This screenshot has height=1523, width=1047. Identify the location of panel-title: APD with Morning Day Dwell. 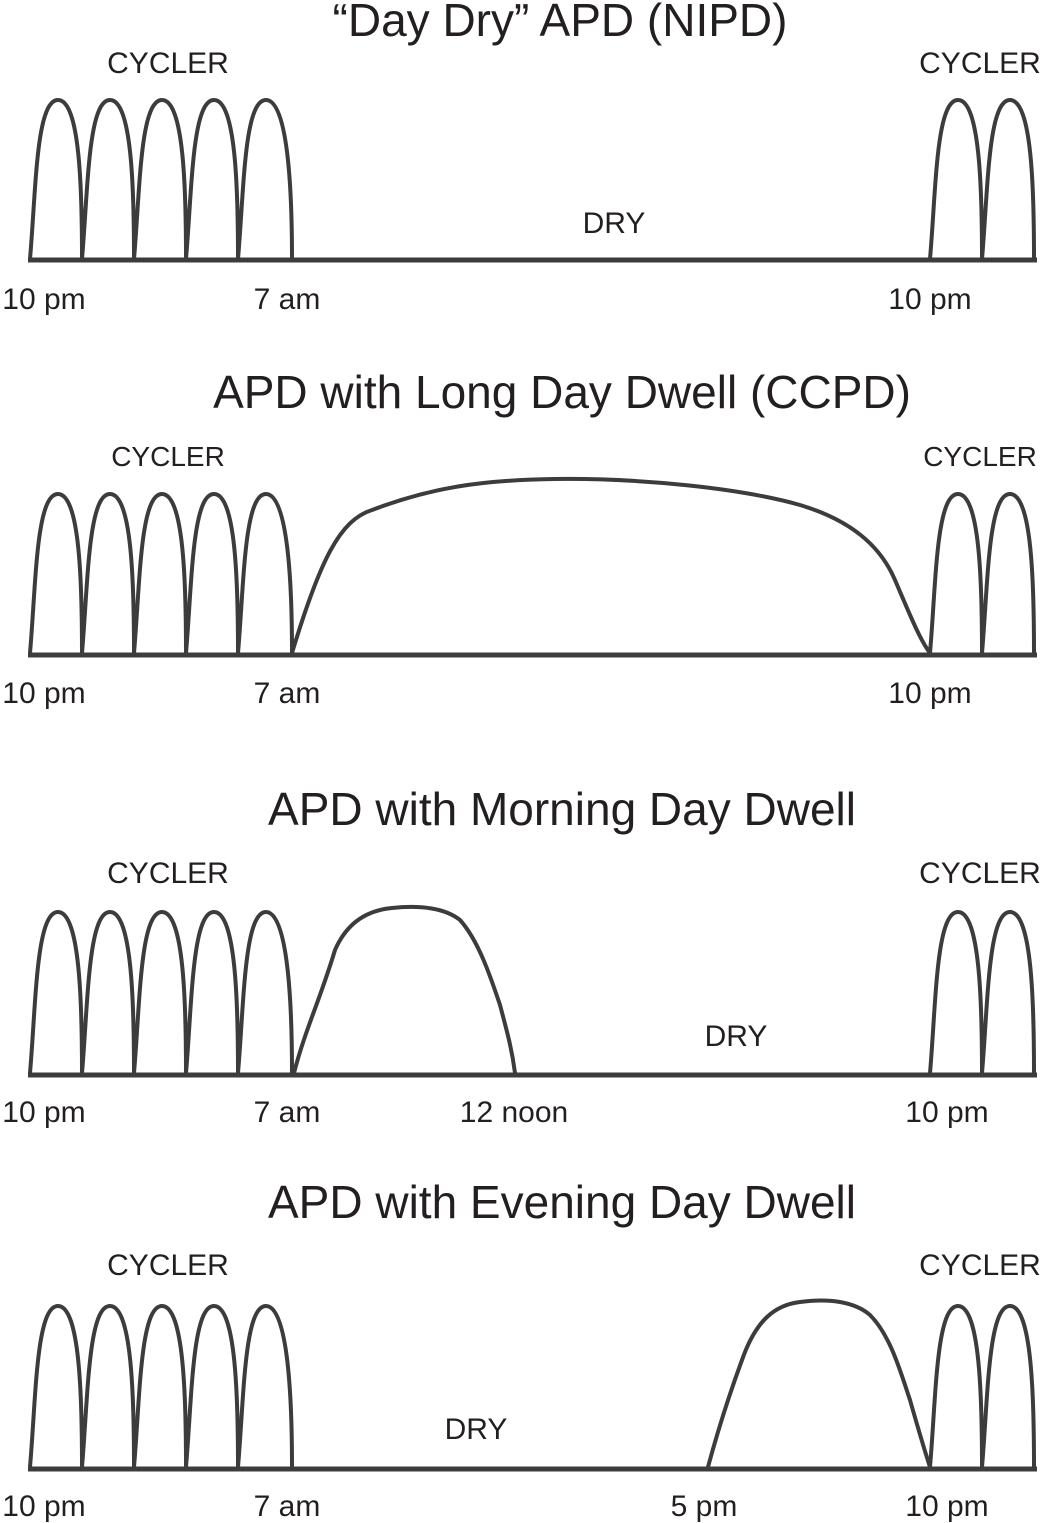
(562, 809).